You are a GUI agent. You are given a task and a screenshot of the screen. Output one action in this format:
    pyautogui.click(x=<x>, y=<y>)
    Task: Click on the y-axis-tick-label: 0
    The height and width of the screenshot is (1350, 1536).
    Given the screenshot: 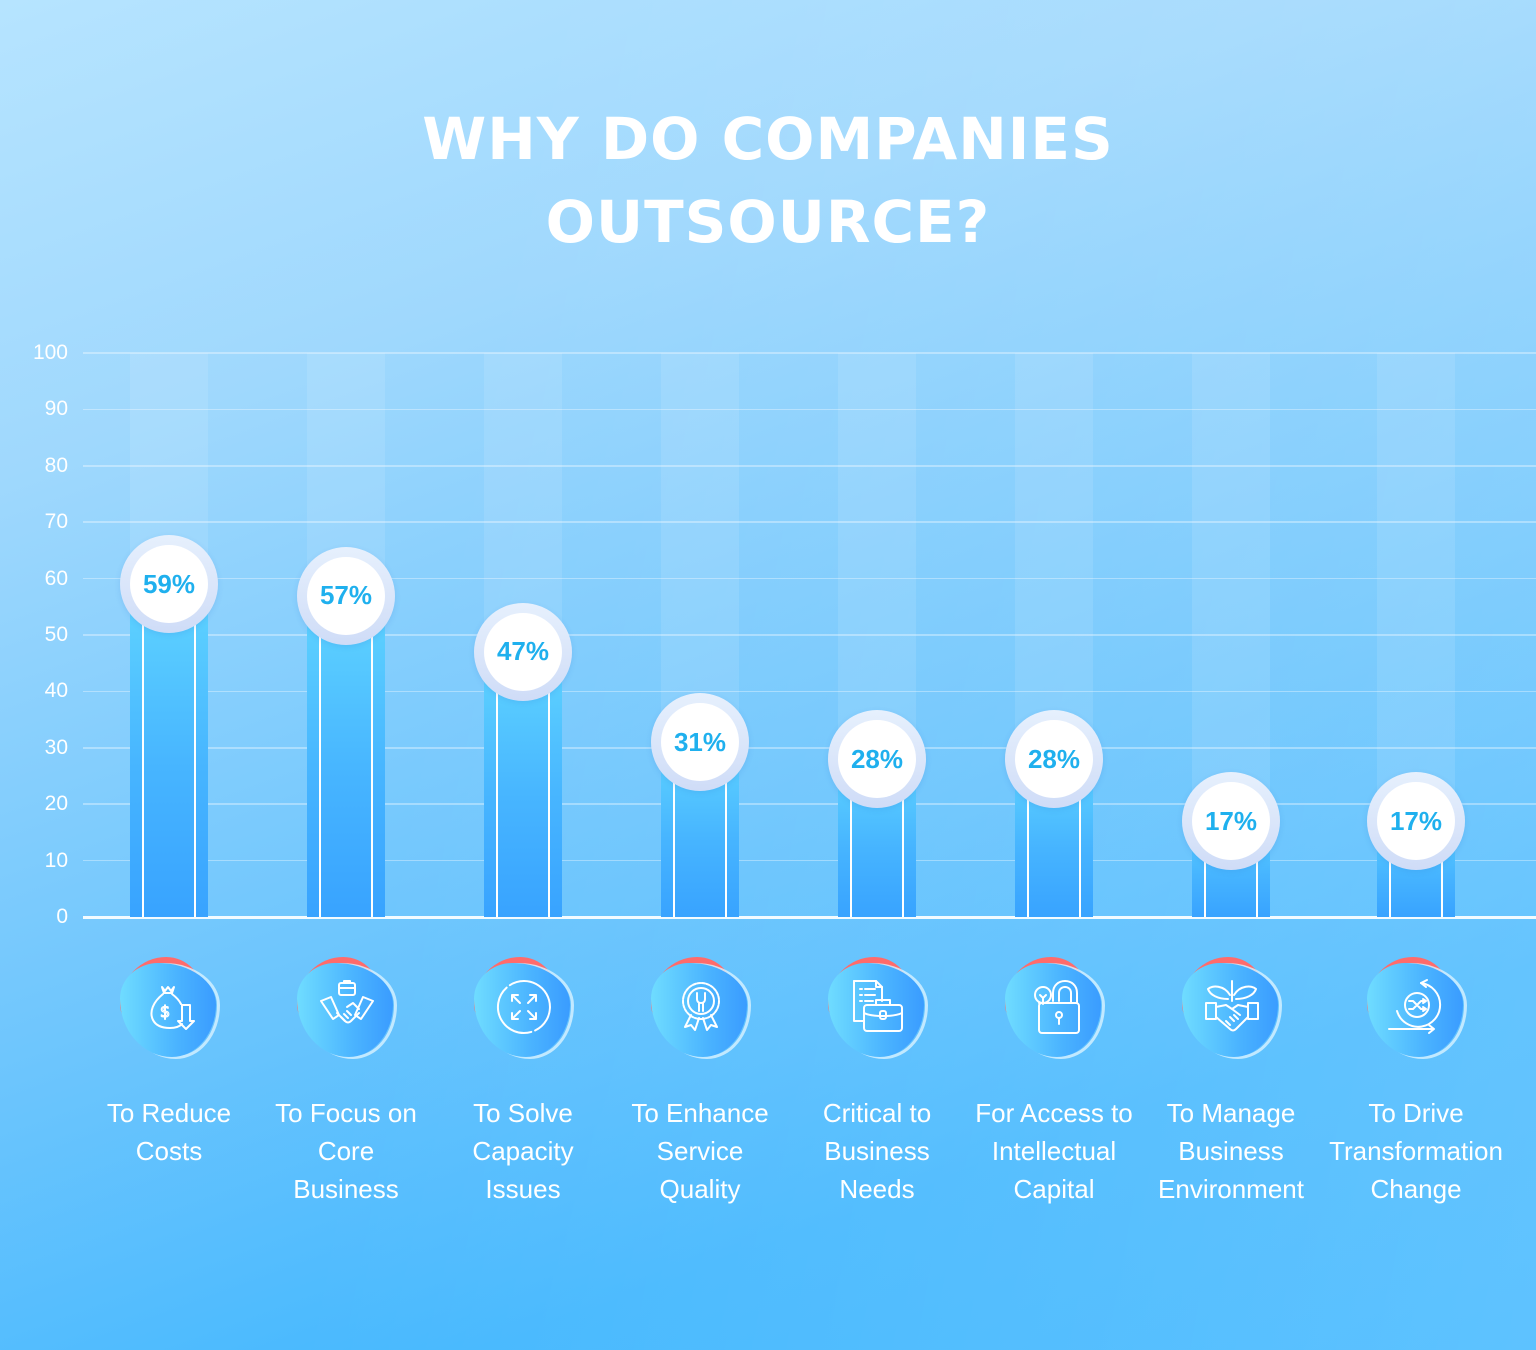 What is the action you would take?
    pyautogui.click(x=62, y=916)
    